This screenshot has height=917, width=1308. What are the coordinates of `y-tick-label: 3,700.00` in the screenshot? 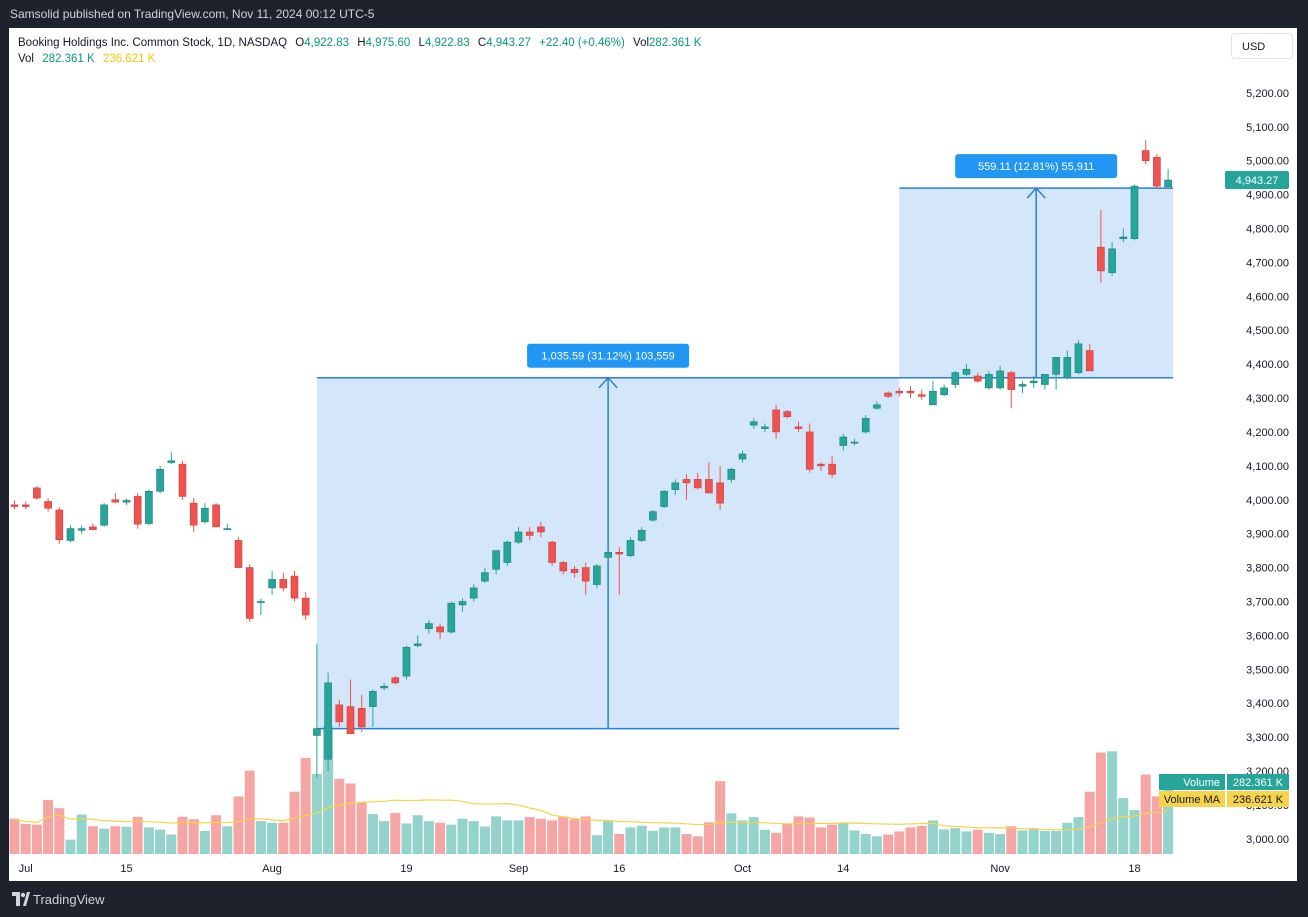 It's located at (1267, 602).